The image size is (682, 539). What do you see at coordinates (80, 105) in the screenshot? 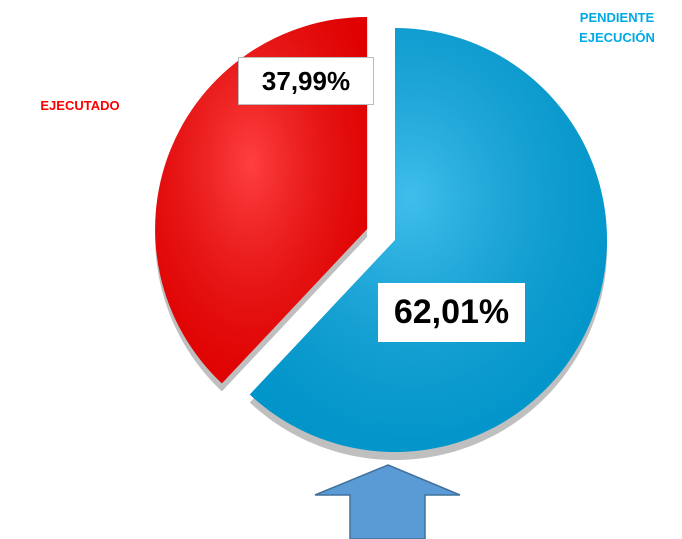
I see `category-label: EJECUTADO` at bounding box center [80, 105].